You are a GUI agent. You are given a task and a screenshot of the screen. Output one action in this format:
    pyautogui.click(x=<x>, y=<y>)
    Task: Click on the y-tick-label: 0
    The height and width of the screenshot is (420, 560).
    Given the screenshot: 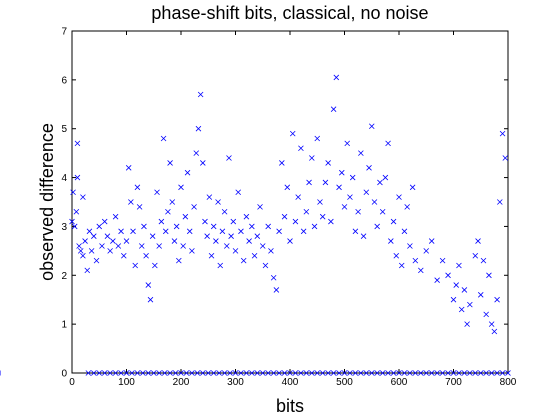 What is the action you would take?
    pyautogui.click(x=64, y=374)
    